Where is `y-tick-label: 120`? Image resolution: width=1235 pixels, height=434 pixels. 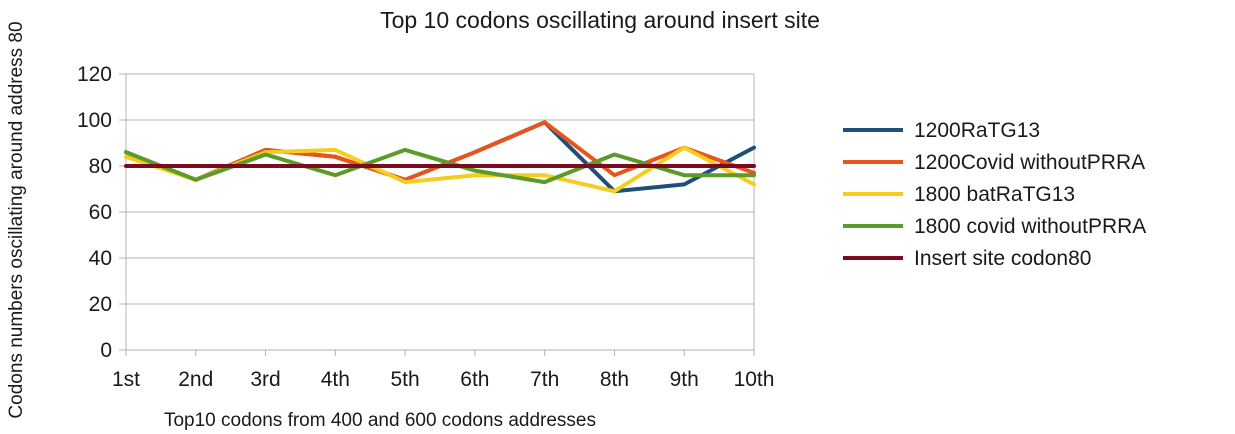 y-tick-label: 120 is located at coordinates (94, 74).